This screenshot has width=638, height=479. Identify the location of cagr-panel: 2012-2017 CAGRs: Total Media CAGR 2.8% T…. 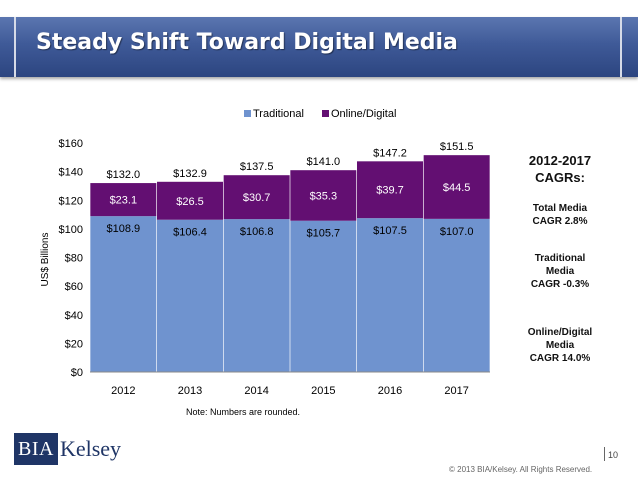
(560, 258).